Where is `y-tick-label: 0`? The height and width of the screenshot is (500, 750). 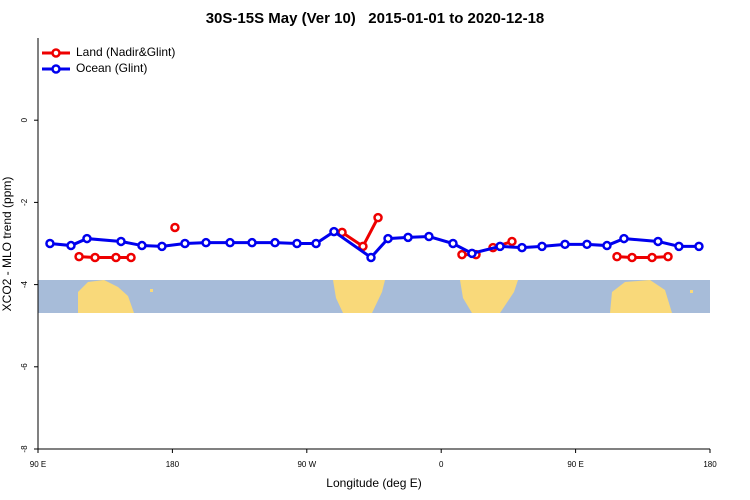 y-tick-label: 0 is located at coordinates (24, 119).